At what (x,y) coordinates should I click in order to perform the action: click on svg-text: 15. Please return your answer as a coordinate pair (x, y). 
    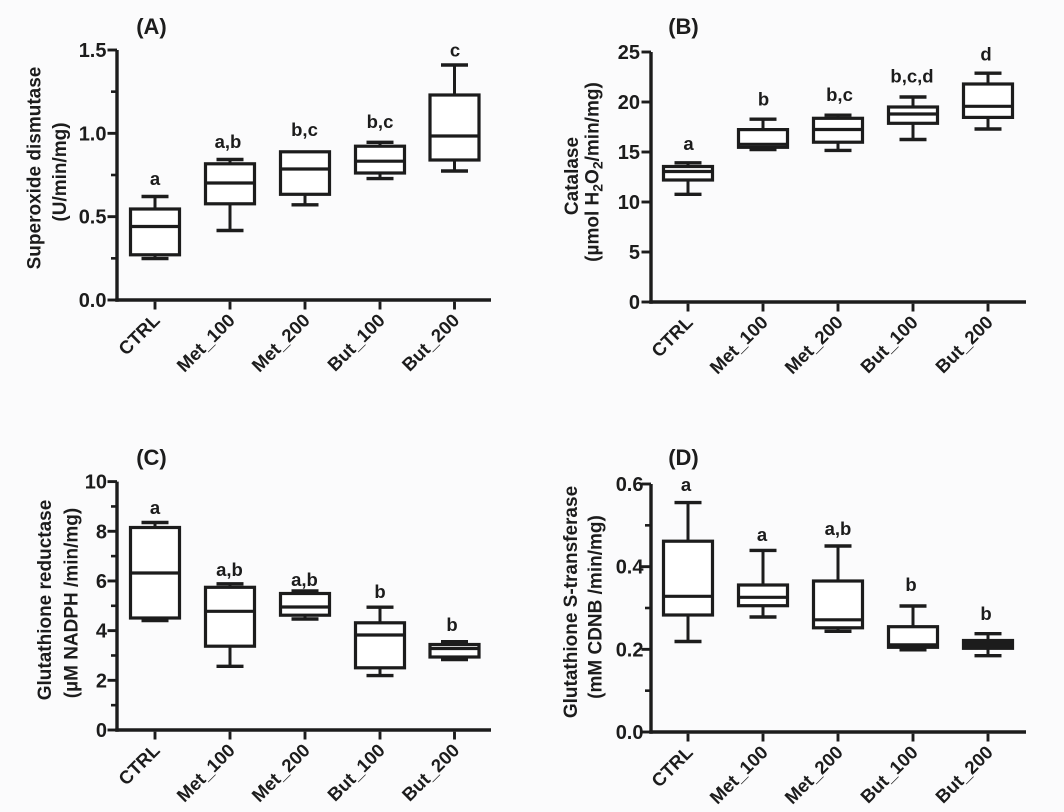
    Looking at the image, I should click on (629, 153).